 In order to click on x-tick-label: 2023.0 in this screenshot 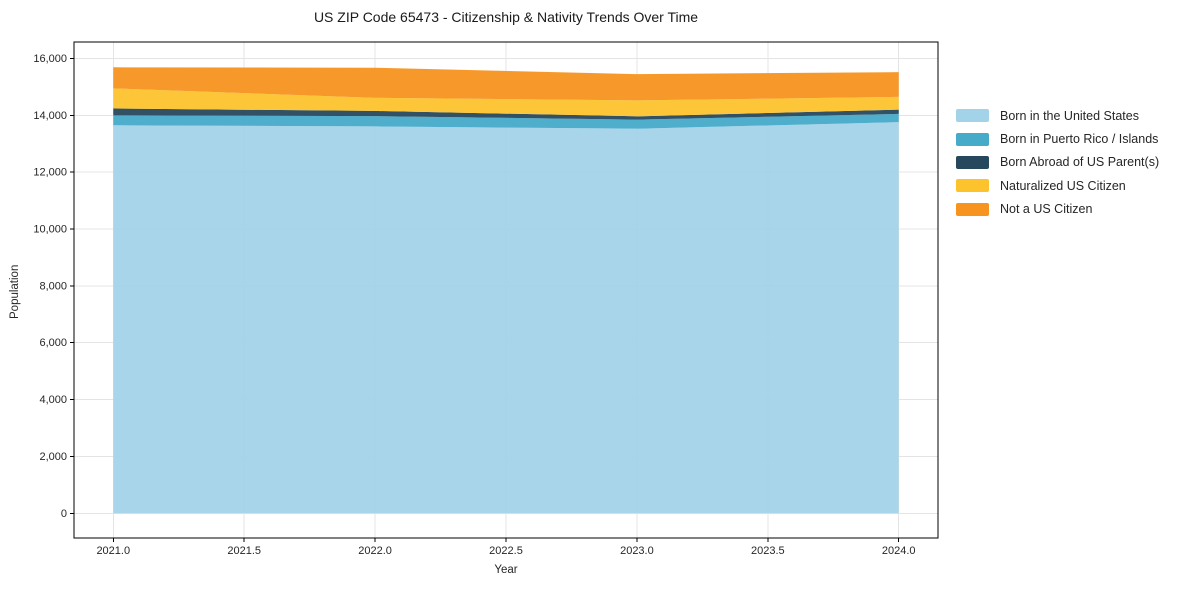, I will do `click(637, 551)`.